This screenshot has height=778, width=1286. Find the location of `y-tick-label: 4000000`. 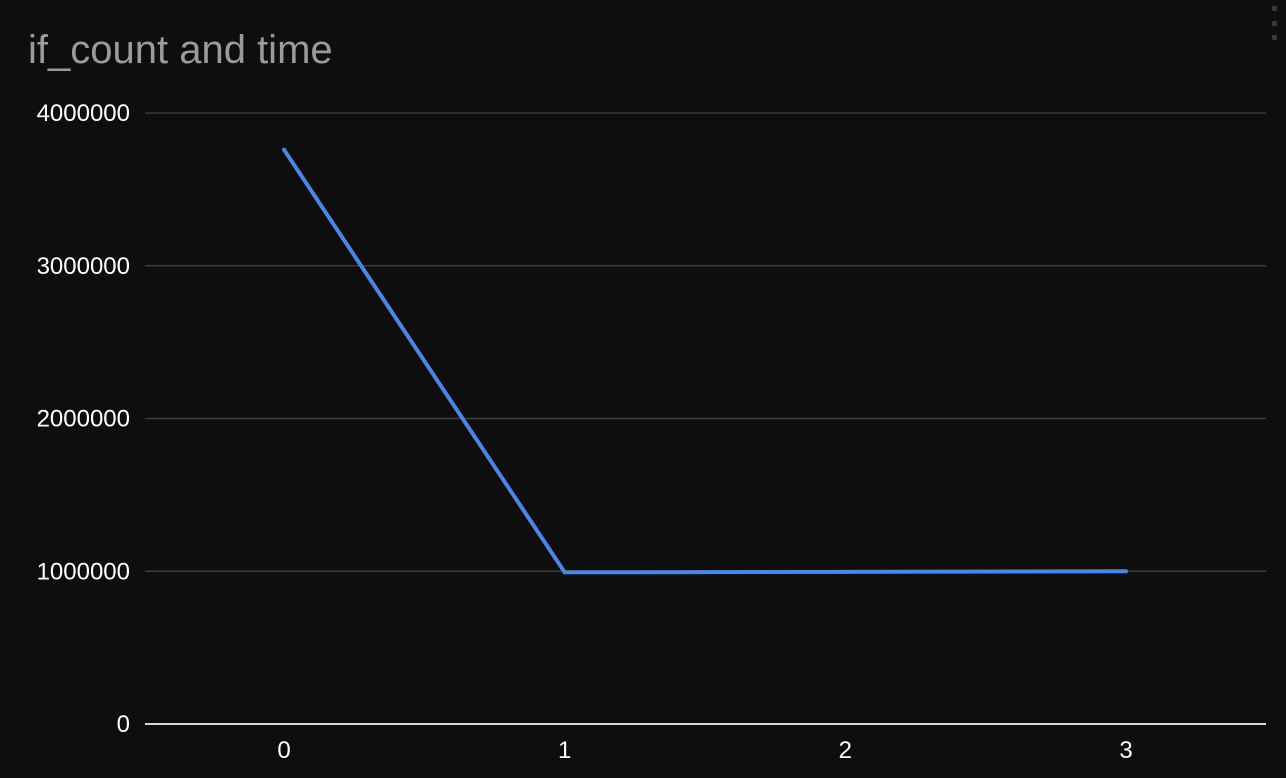

y-tick-label: 4000000 is located at coordinates (83, 113).